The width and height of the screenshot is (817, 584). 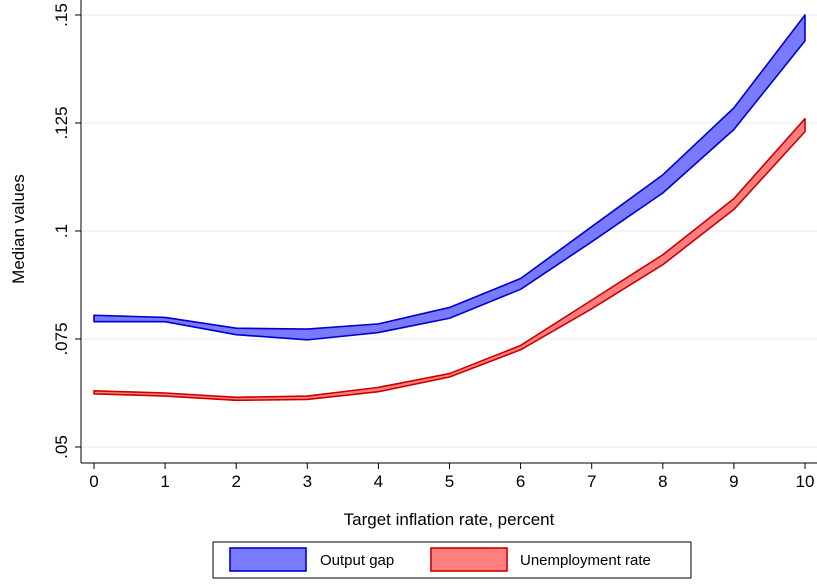 I want to click on x-tick-label-6: 6, so click(x=520, y=481).